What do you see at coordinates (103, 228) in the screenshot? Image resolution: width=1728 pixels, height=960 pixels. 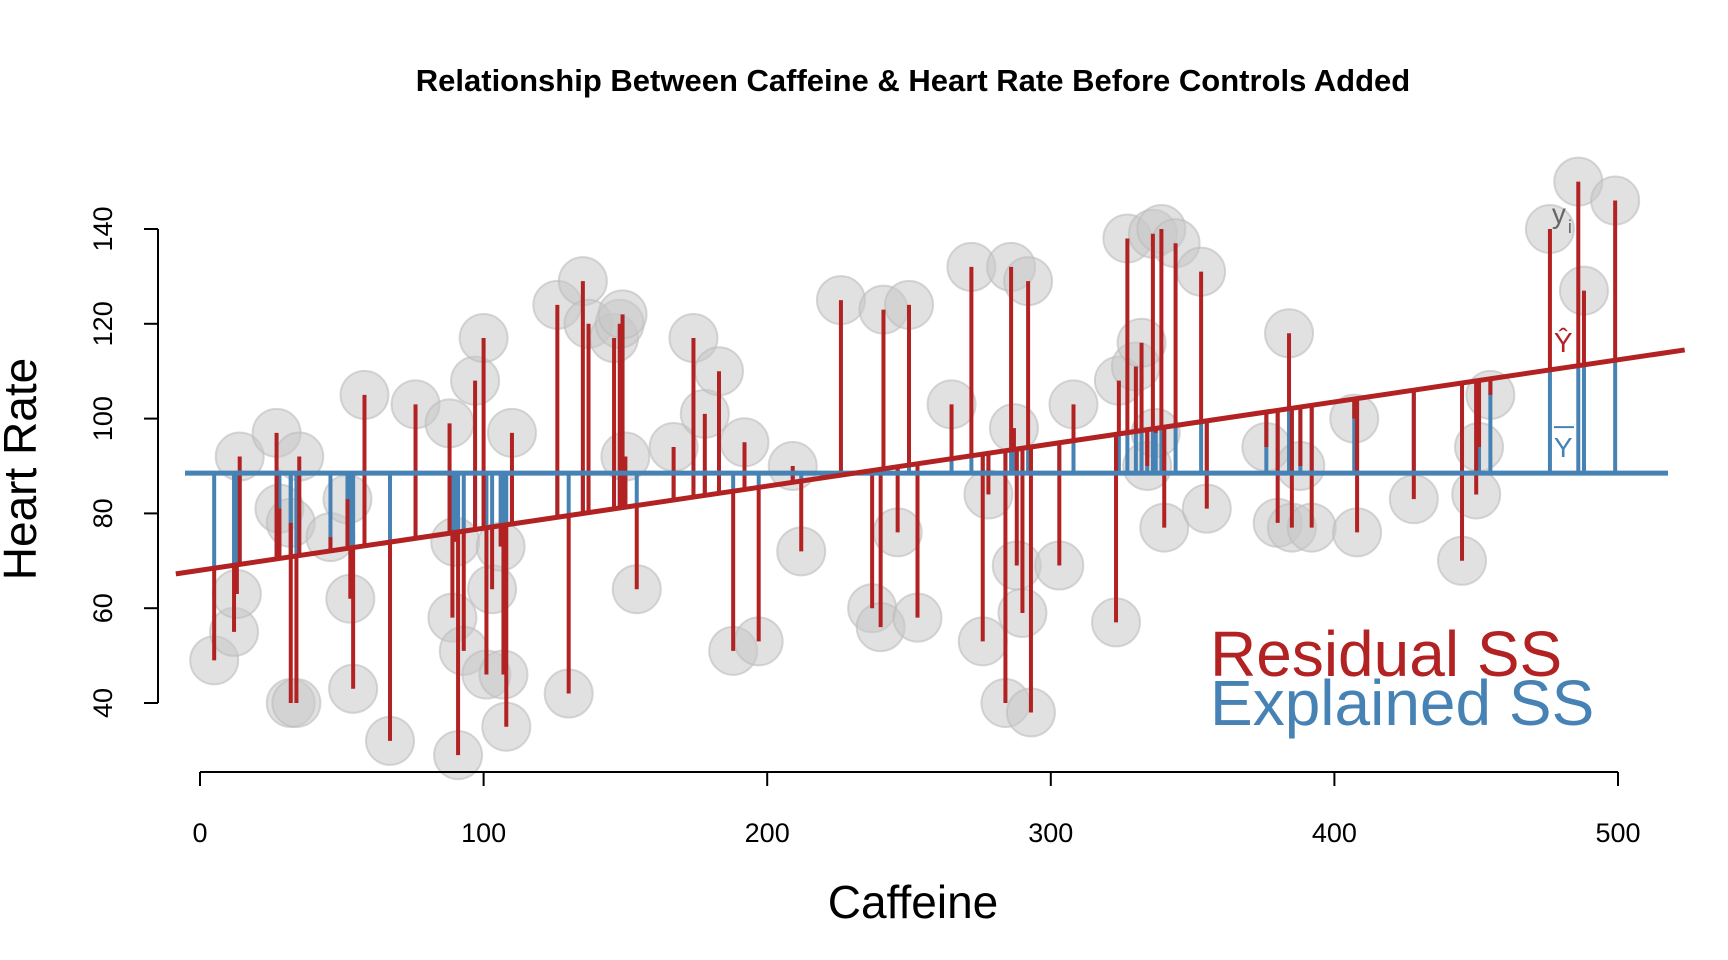 I see `y-tick-label: 140` at bounding box center [103, 228].